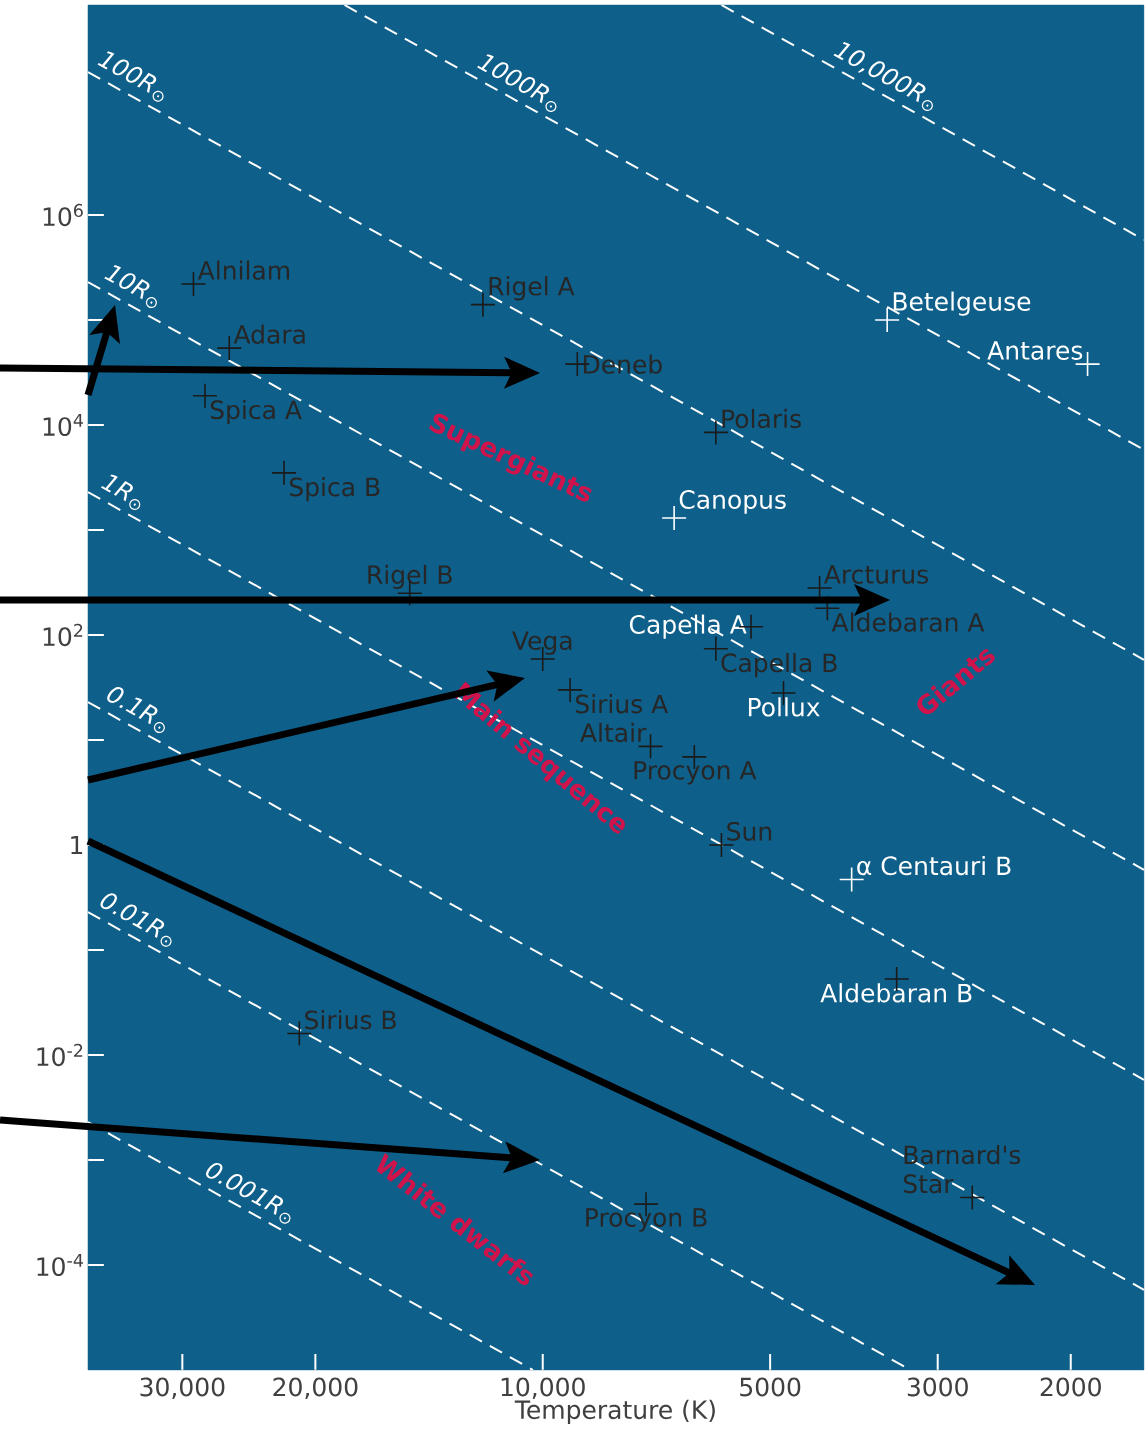  I want to click on annotation: Procyon B, so click(646, 1220).